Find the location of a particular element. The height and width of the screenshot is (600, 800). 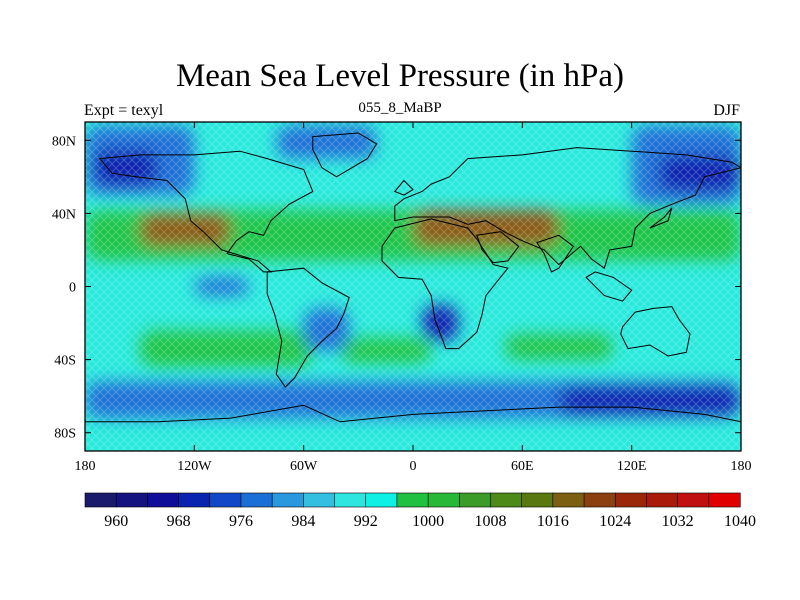

colorbar-label: 1016 is located at coordinates (553, 521).